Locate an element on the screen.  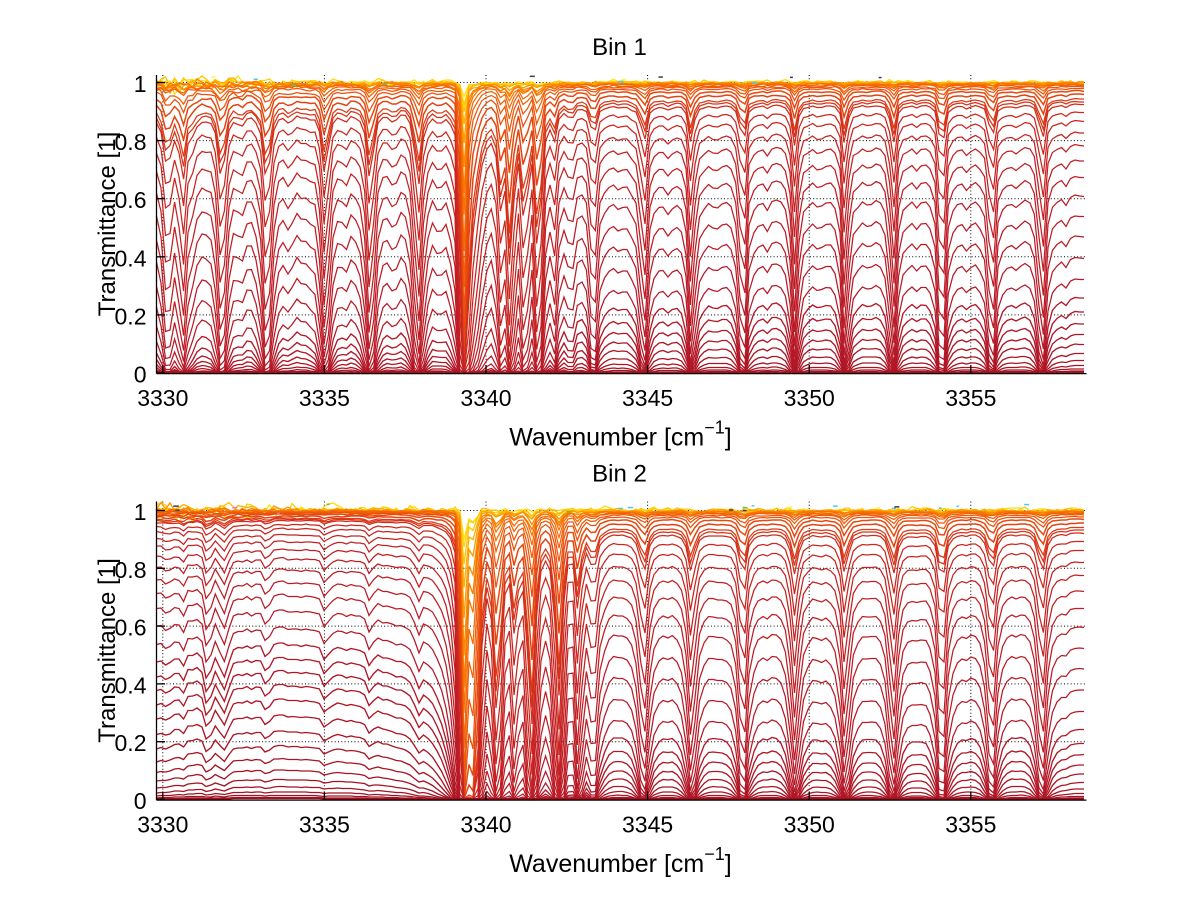
svg-text: Bin 1 is located at coordinates (619, 47).